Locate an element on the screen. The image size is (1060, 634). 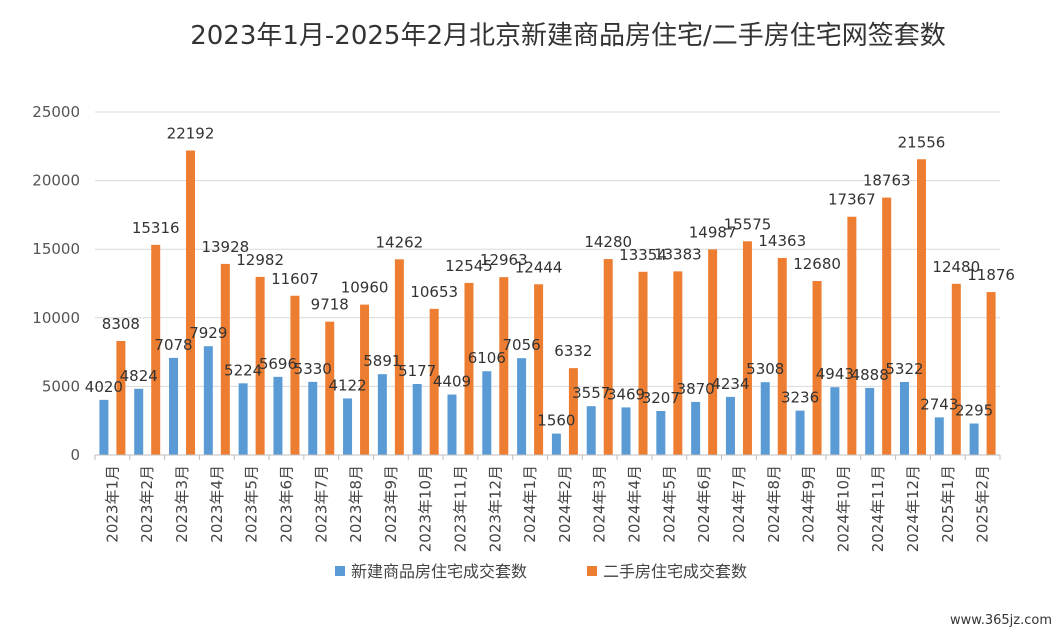
data-label: 14363 is located at coordinates (782, 241).